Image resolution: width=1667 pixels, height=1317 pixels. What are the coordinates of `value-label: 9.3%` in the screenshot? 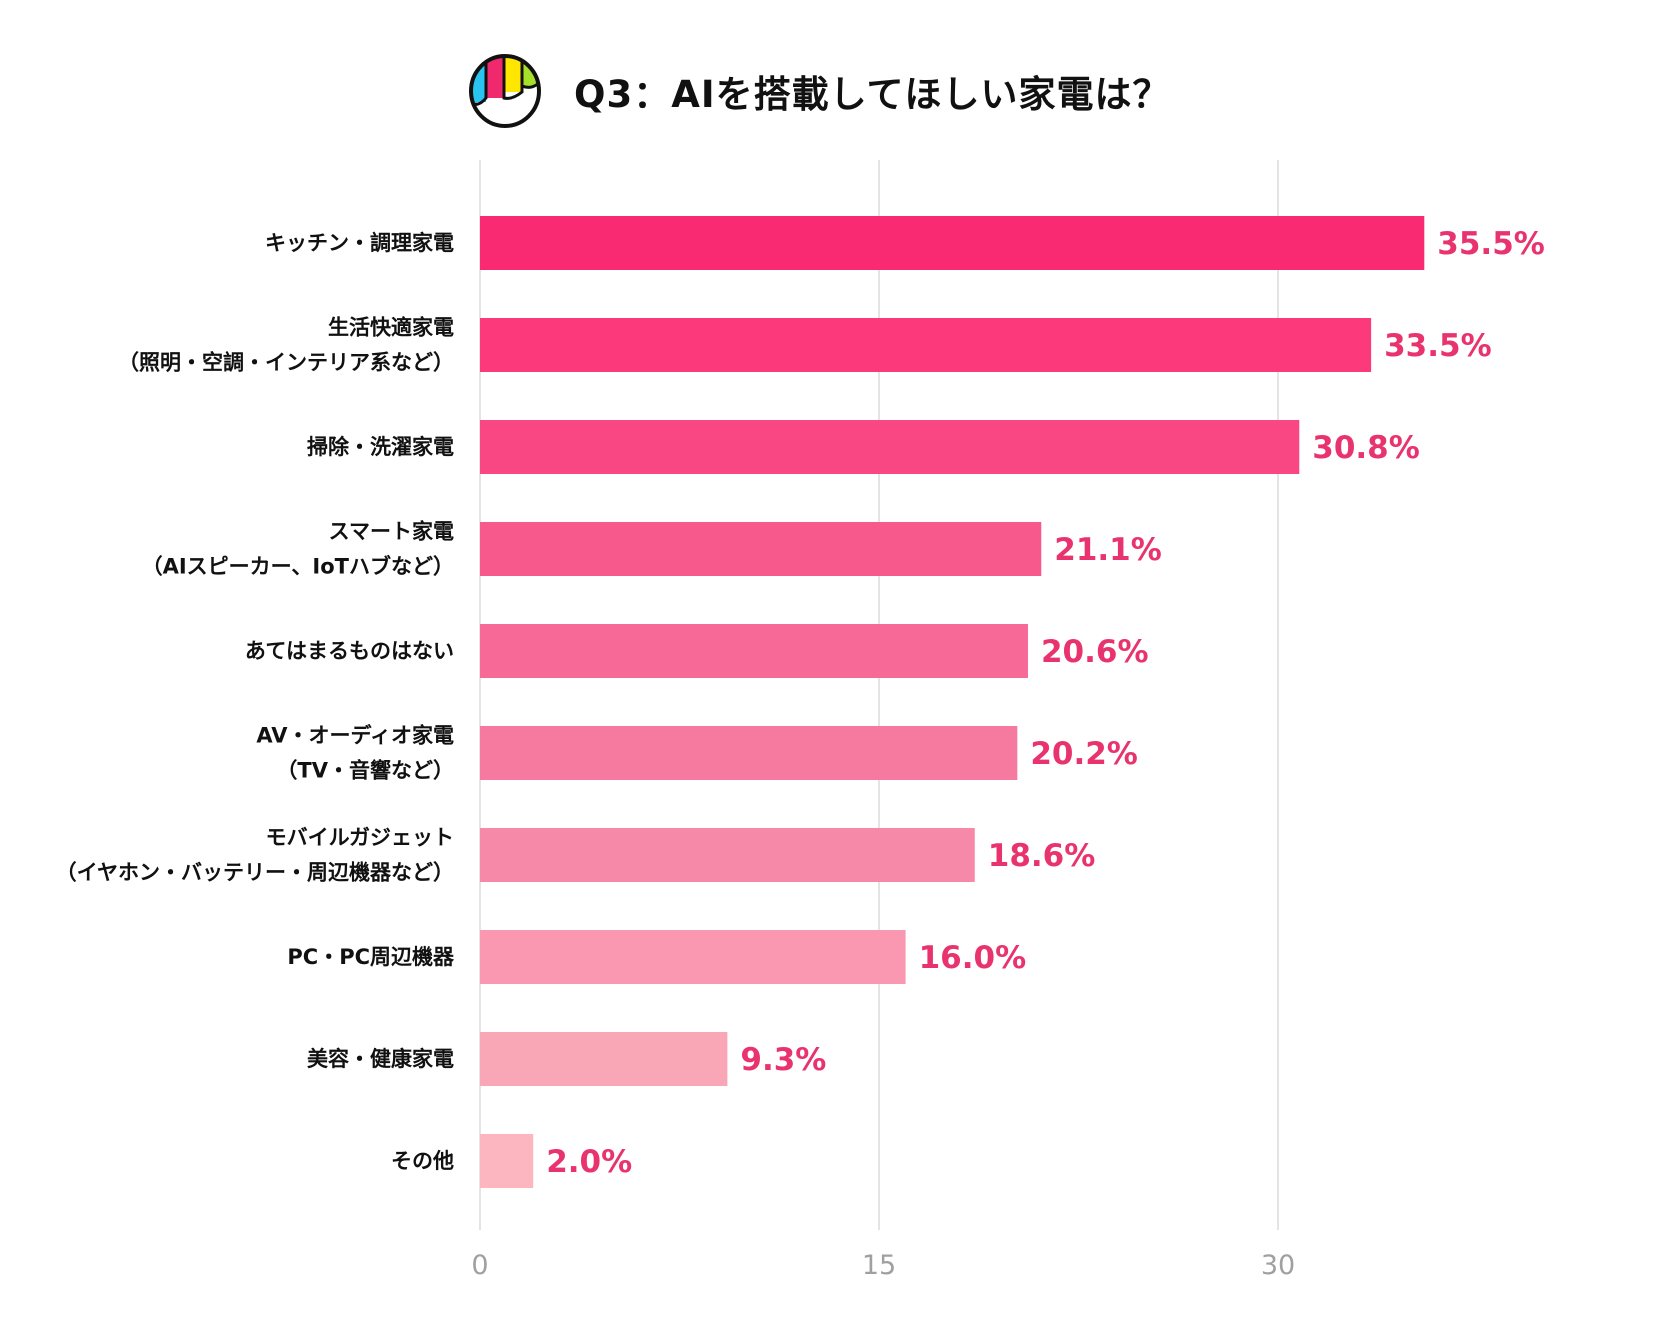 It's located at (783, 1060).